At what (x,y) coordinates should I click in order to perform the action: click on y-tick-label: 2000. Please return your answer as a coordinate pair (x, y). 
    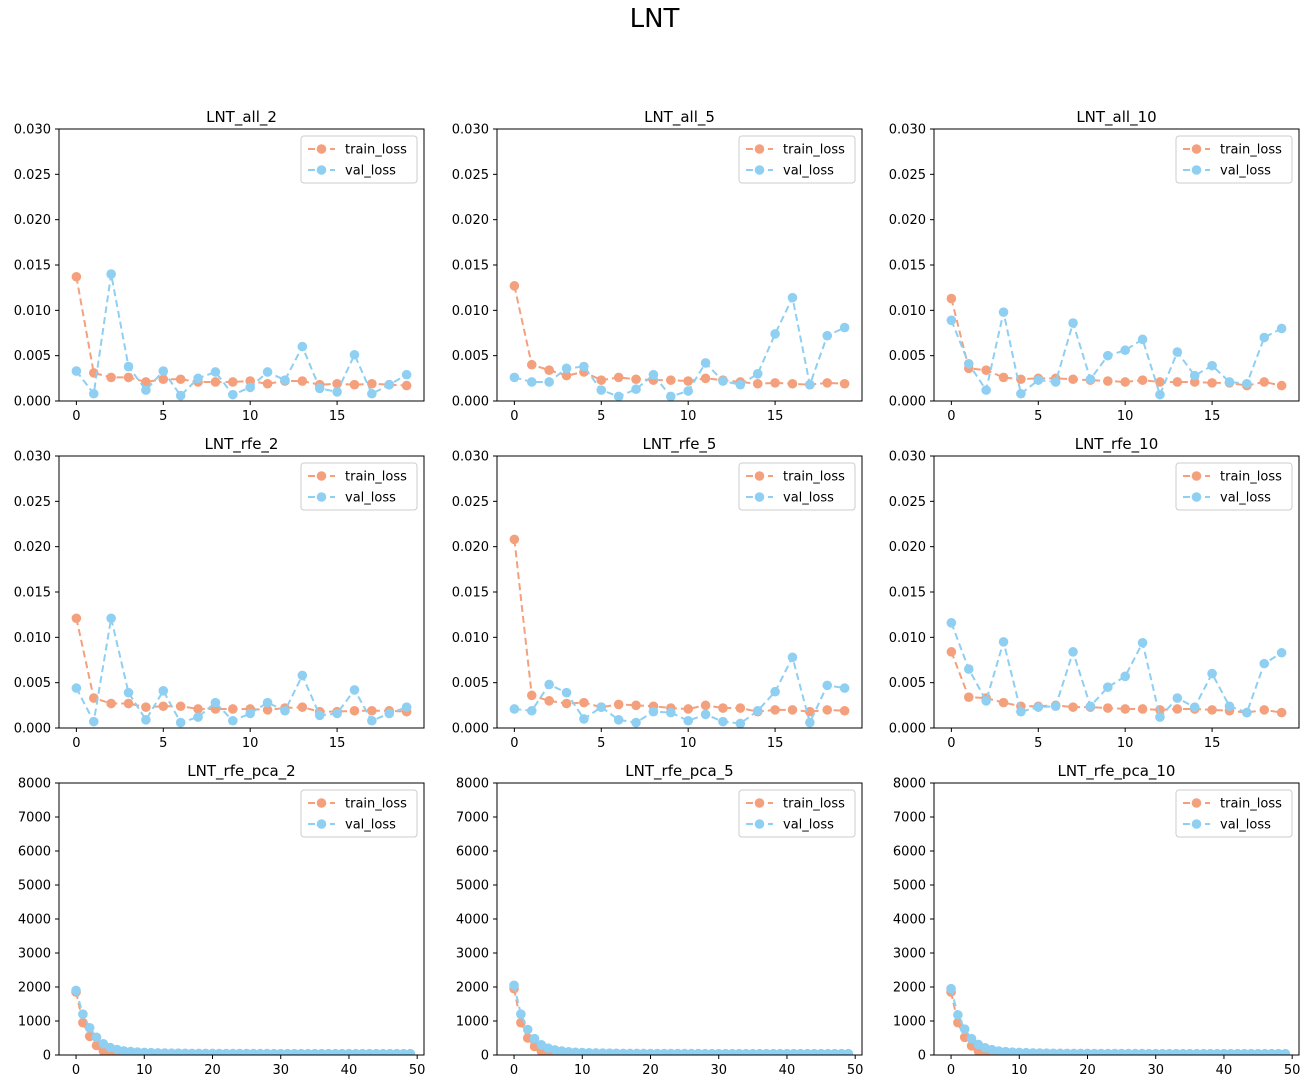
    Looking at the image, I should click on (472, 988).